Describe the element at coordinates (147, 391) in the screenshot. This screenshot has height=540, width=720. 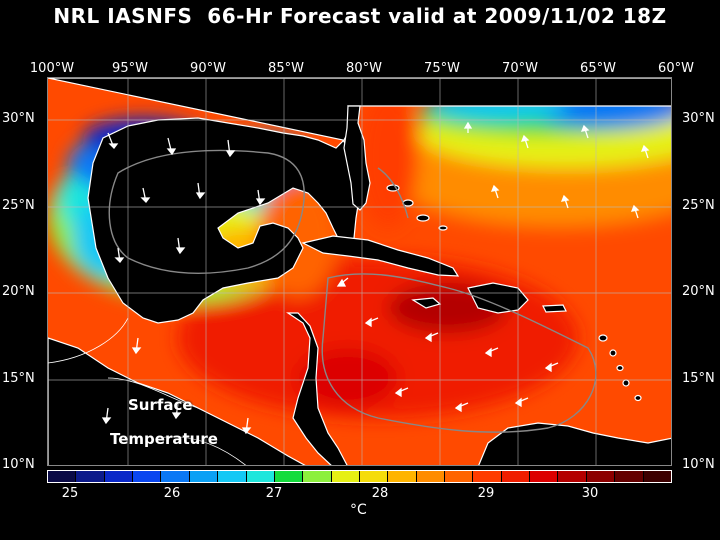
I see `borders` at that location.